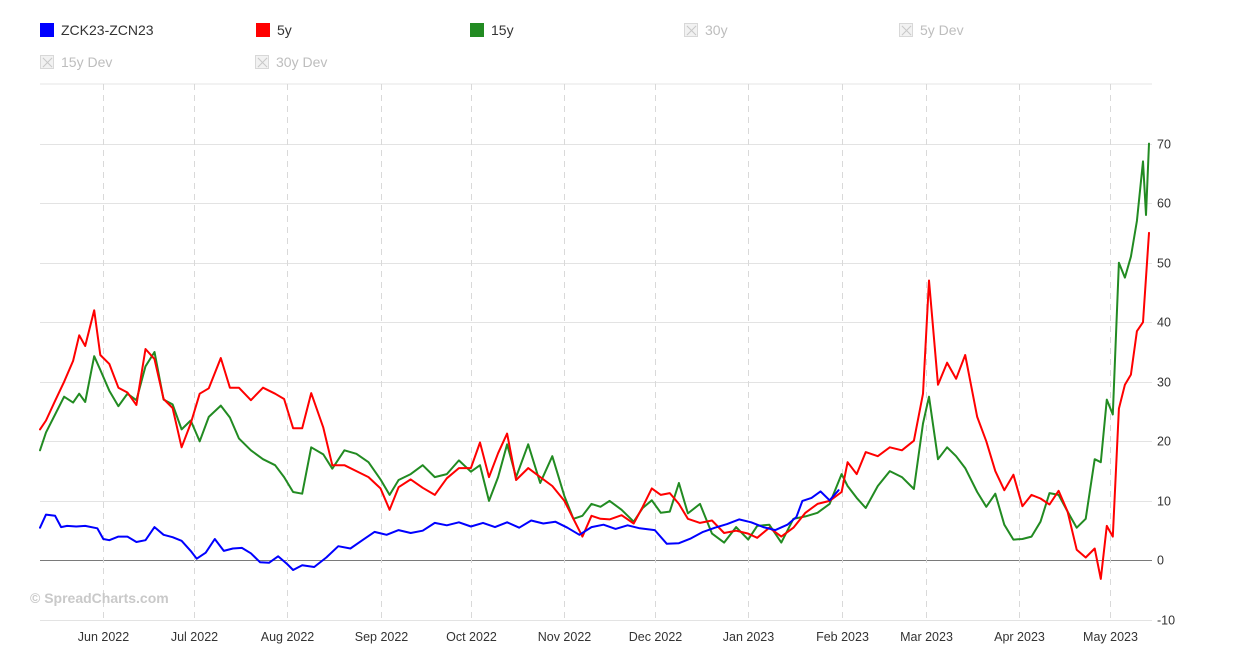 The height and width of the screenshot is (657, 1234). I want to click on y-axis-tick-labels: -10 0 10 20 30 40 50 60 70, so click(1166, 383).